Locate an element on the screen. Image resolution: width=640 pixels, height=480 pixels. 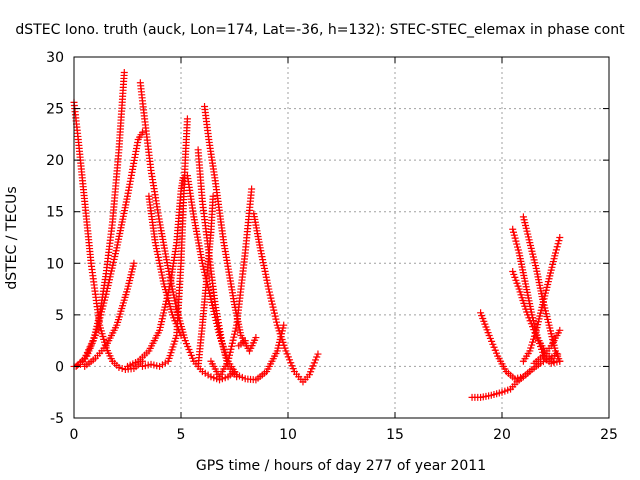
y-tick-label: 20 is located at coordinates (55, 161).